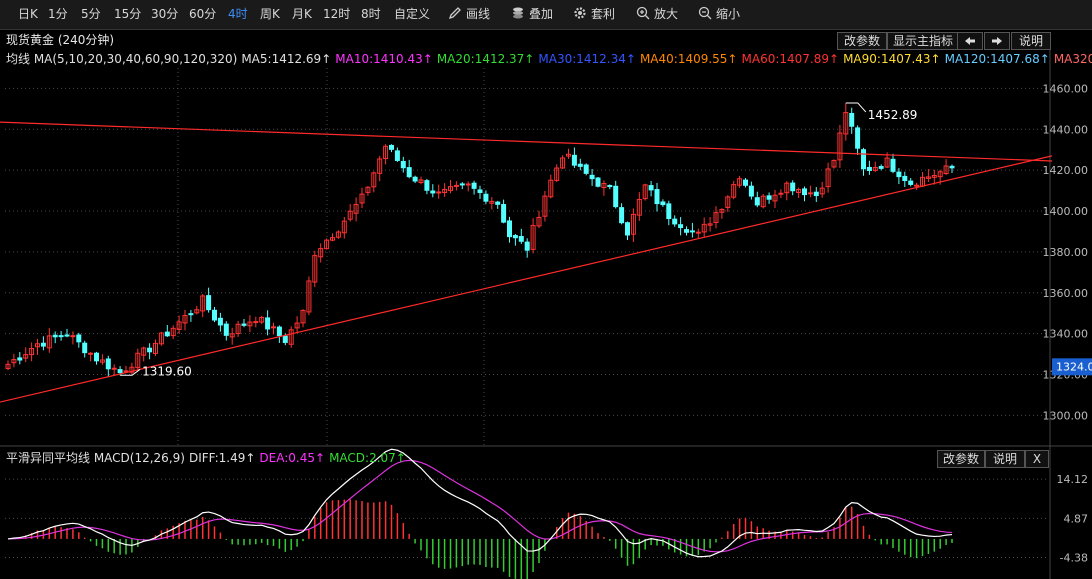 The width and height of the screenshot is (1092, 579). What do you see at coordinates (923, 41) in the screenshot?
I see `show-main-indicator-button: 显示主指标` at bounding box center [923, 41].